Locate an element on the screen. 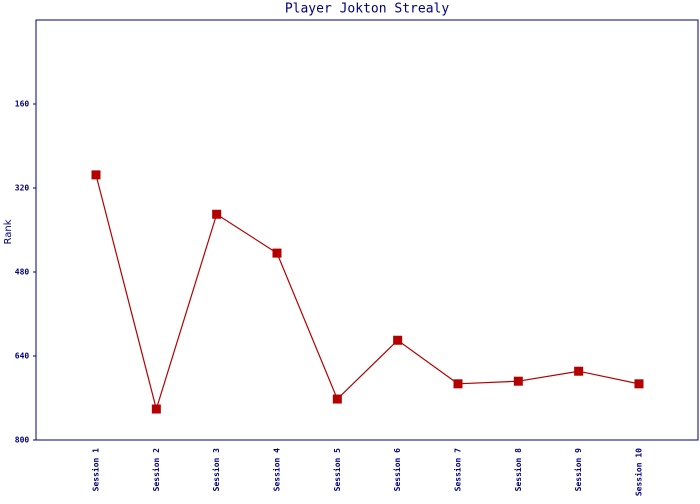  x-tick-label: Session 10 is located at coordinates (638, 472).